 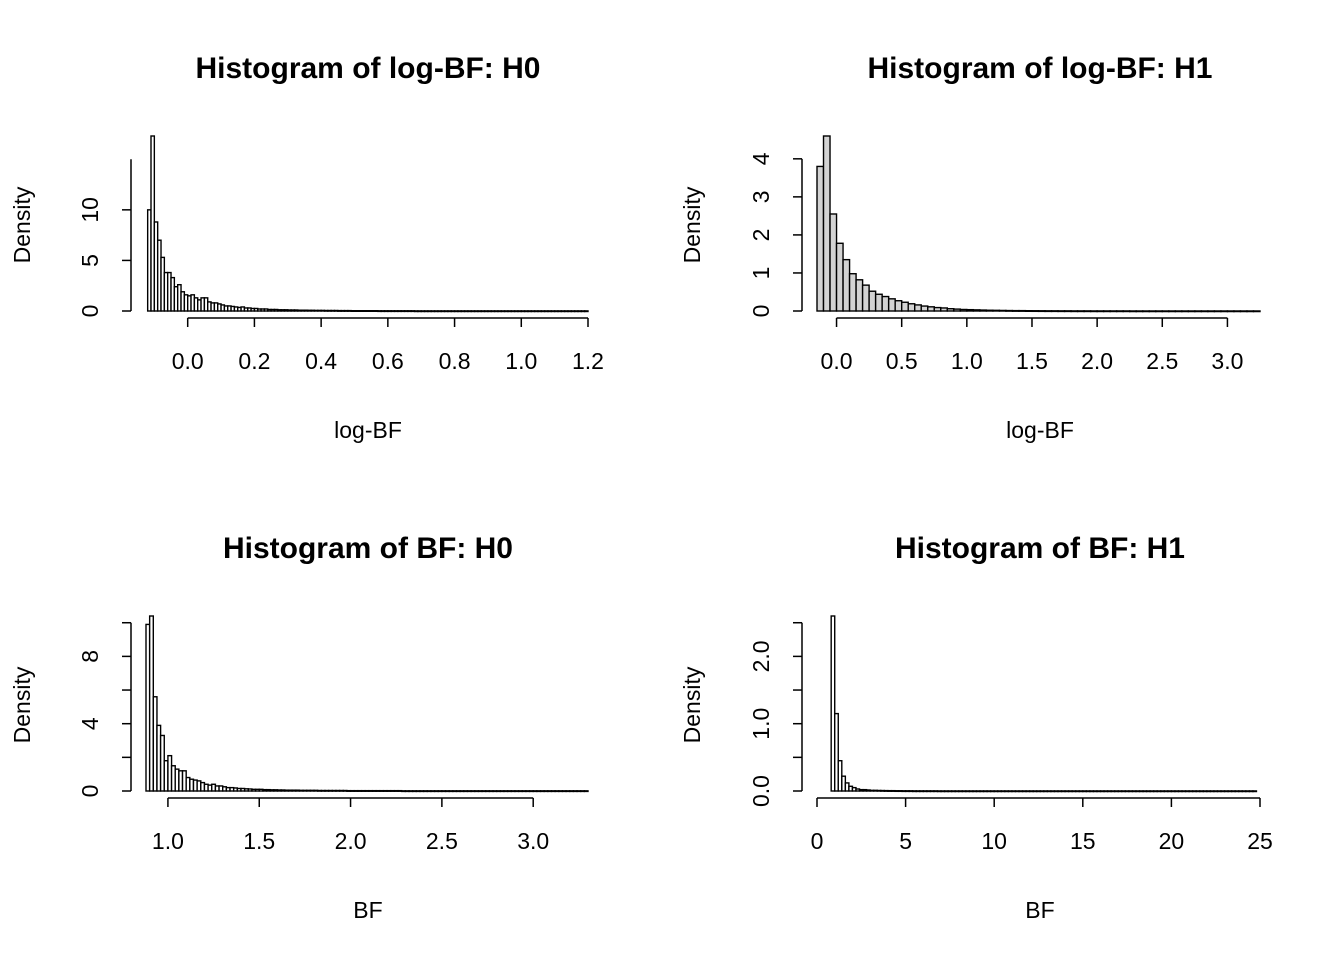 What do you see at coordinates (1083, 841) in the screenshot?
I see `x-tick-label: 15` at bounding box center [1083, 841].